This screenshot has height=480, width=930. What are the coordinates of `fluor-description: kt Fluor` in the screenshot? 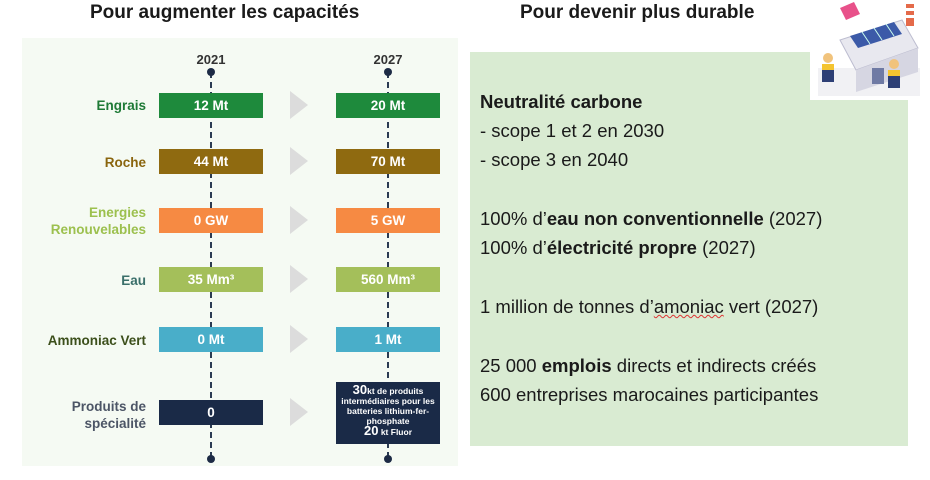 It's located at (395, 432).